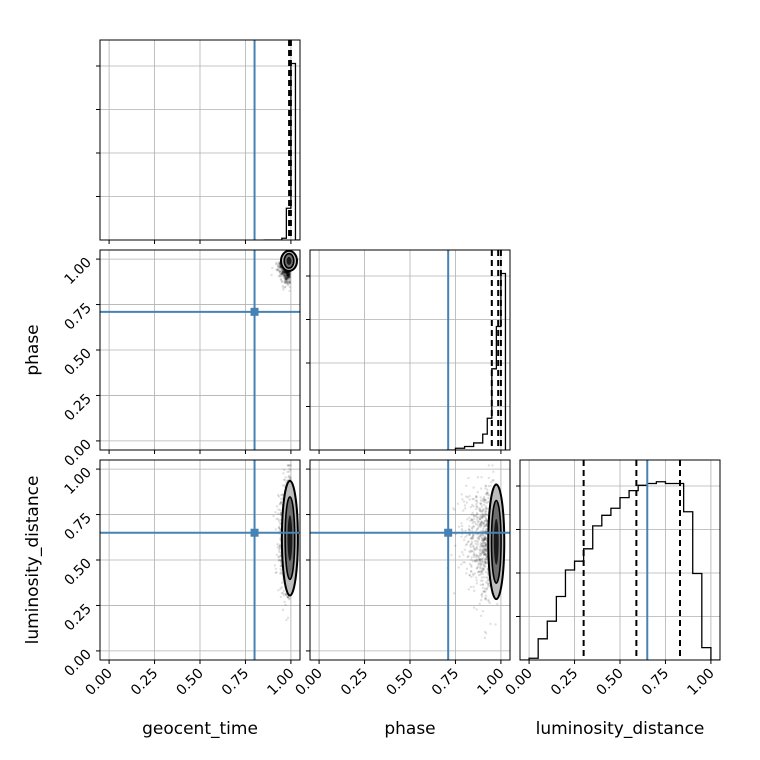  I want to click on x-tick-label: 0.75, so click(235, 682).